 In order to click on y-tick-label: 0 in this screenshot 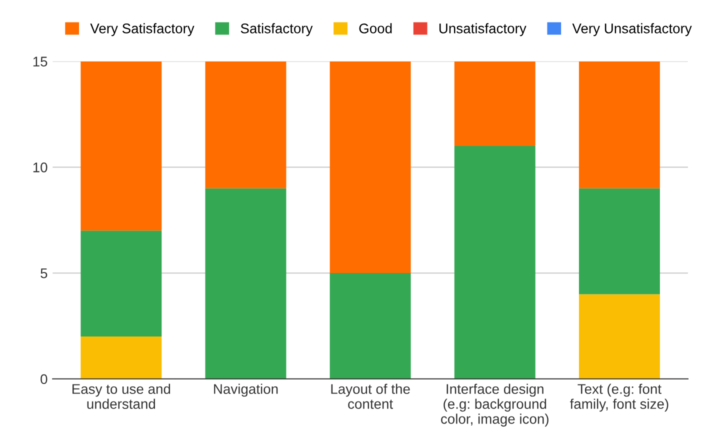, I will do `click(44, 379)`.